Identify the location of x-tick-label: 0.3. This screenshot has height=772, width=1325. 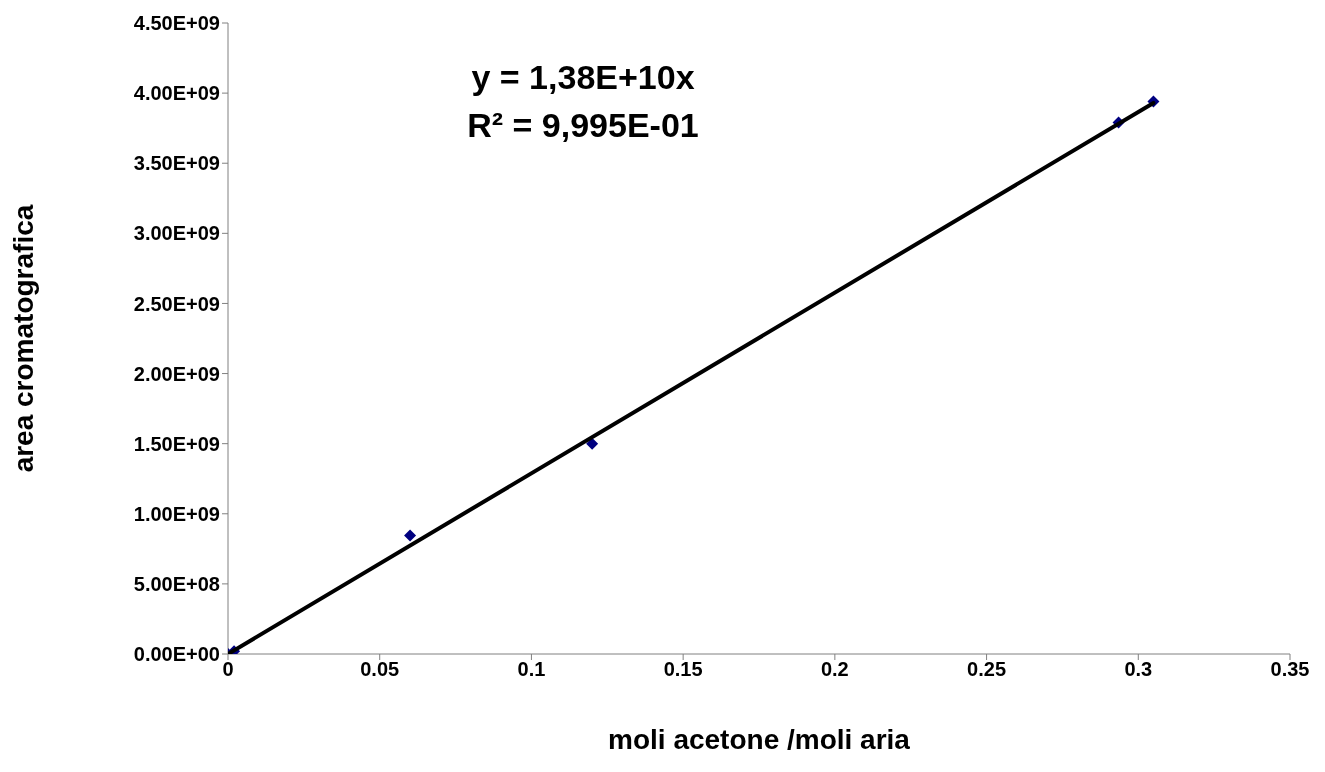
(1138, 669).